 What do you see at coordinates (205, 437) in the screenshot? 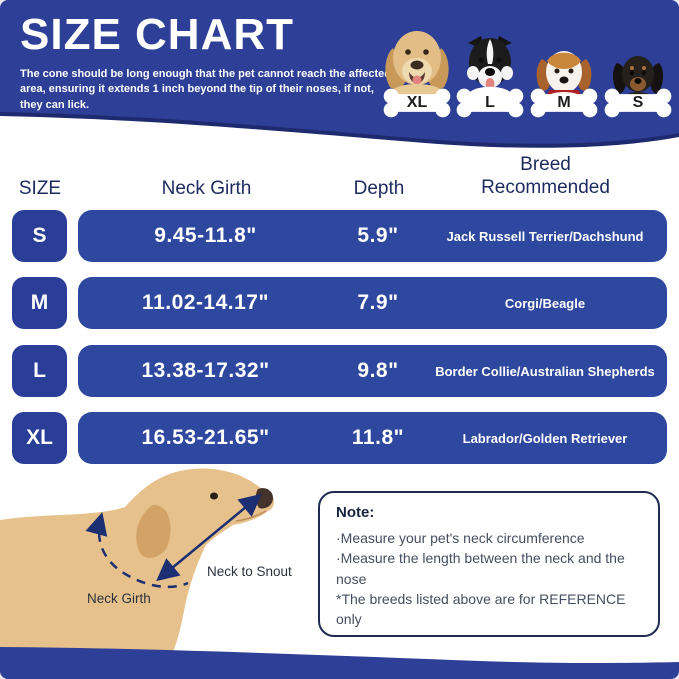
I see `neck-girth-value: 16.53-21.65"` at bounding box center [205, 437].